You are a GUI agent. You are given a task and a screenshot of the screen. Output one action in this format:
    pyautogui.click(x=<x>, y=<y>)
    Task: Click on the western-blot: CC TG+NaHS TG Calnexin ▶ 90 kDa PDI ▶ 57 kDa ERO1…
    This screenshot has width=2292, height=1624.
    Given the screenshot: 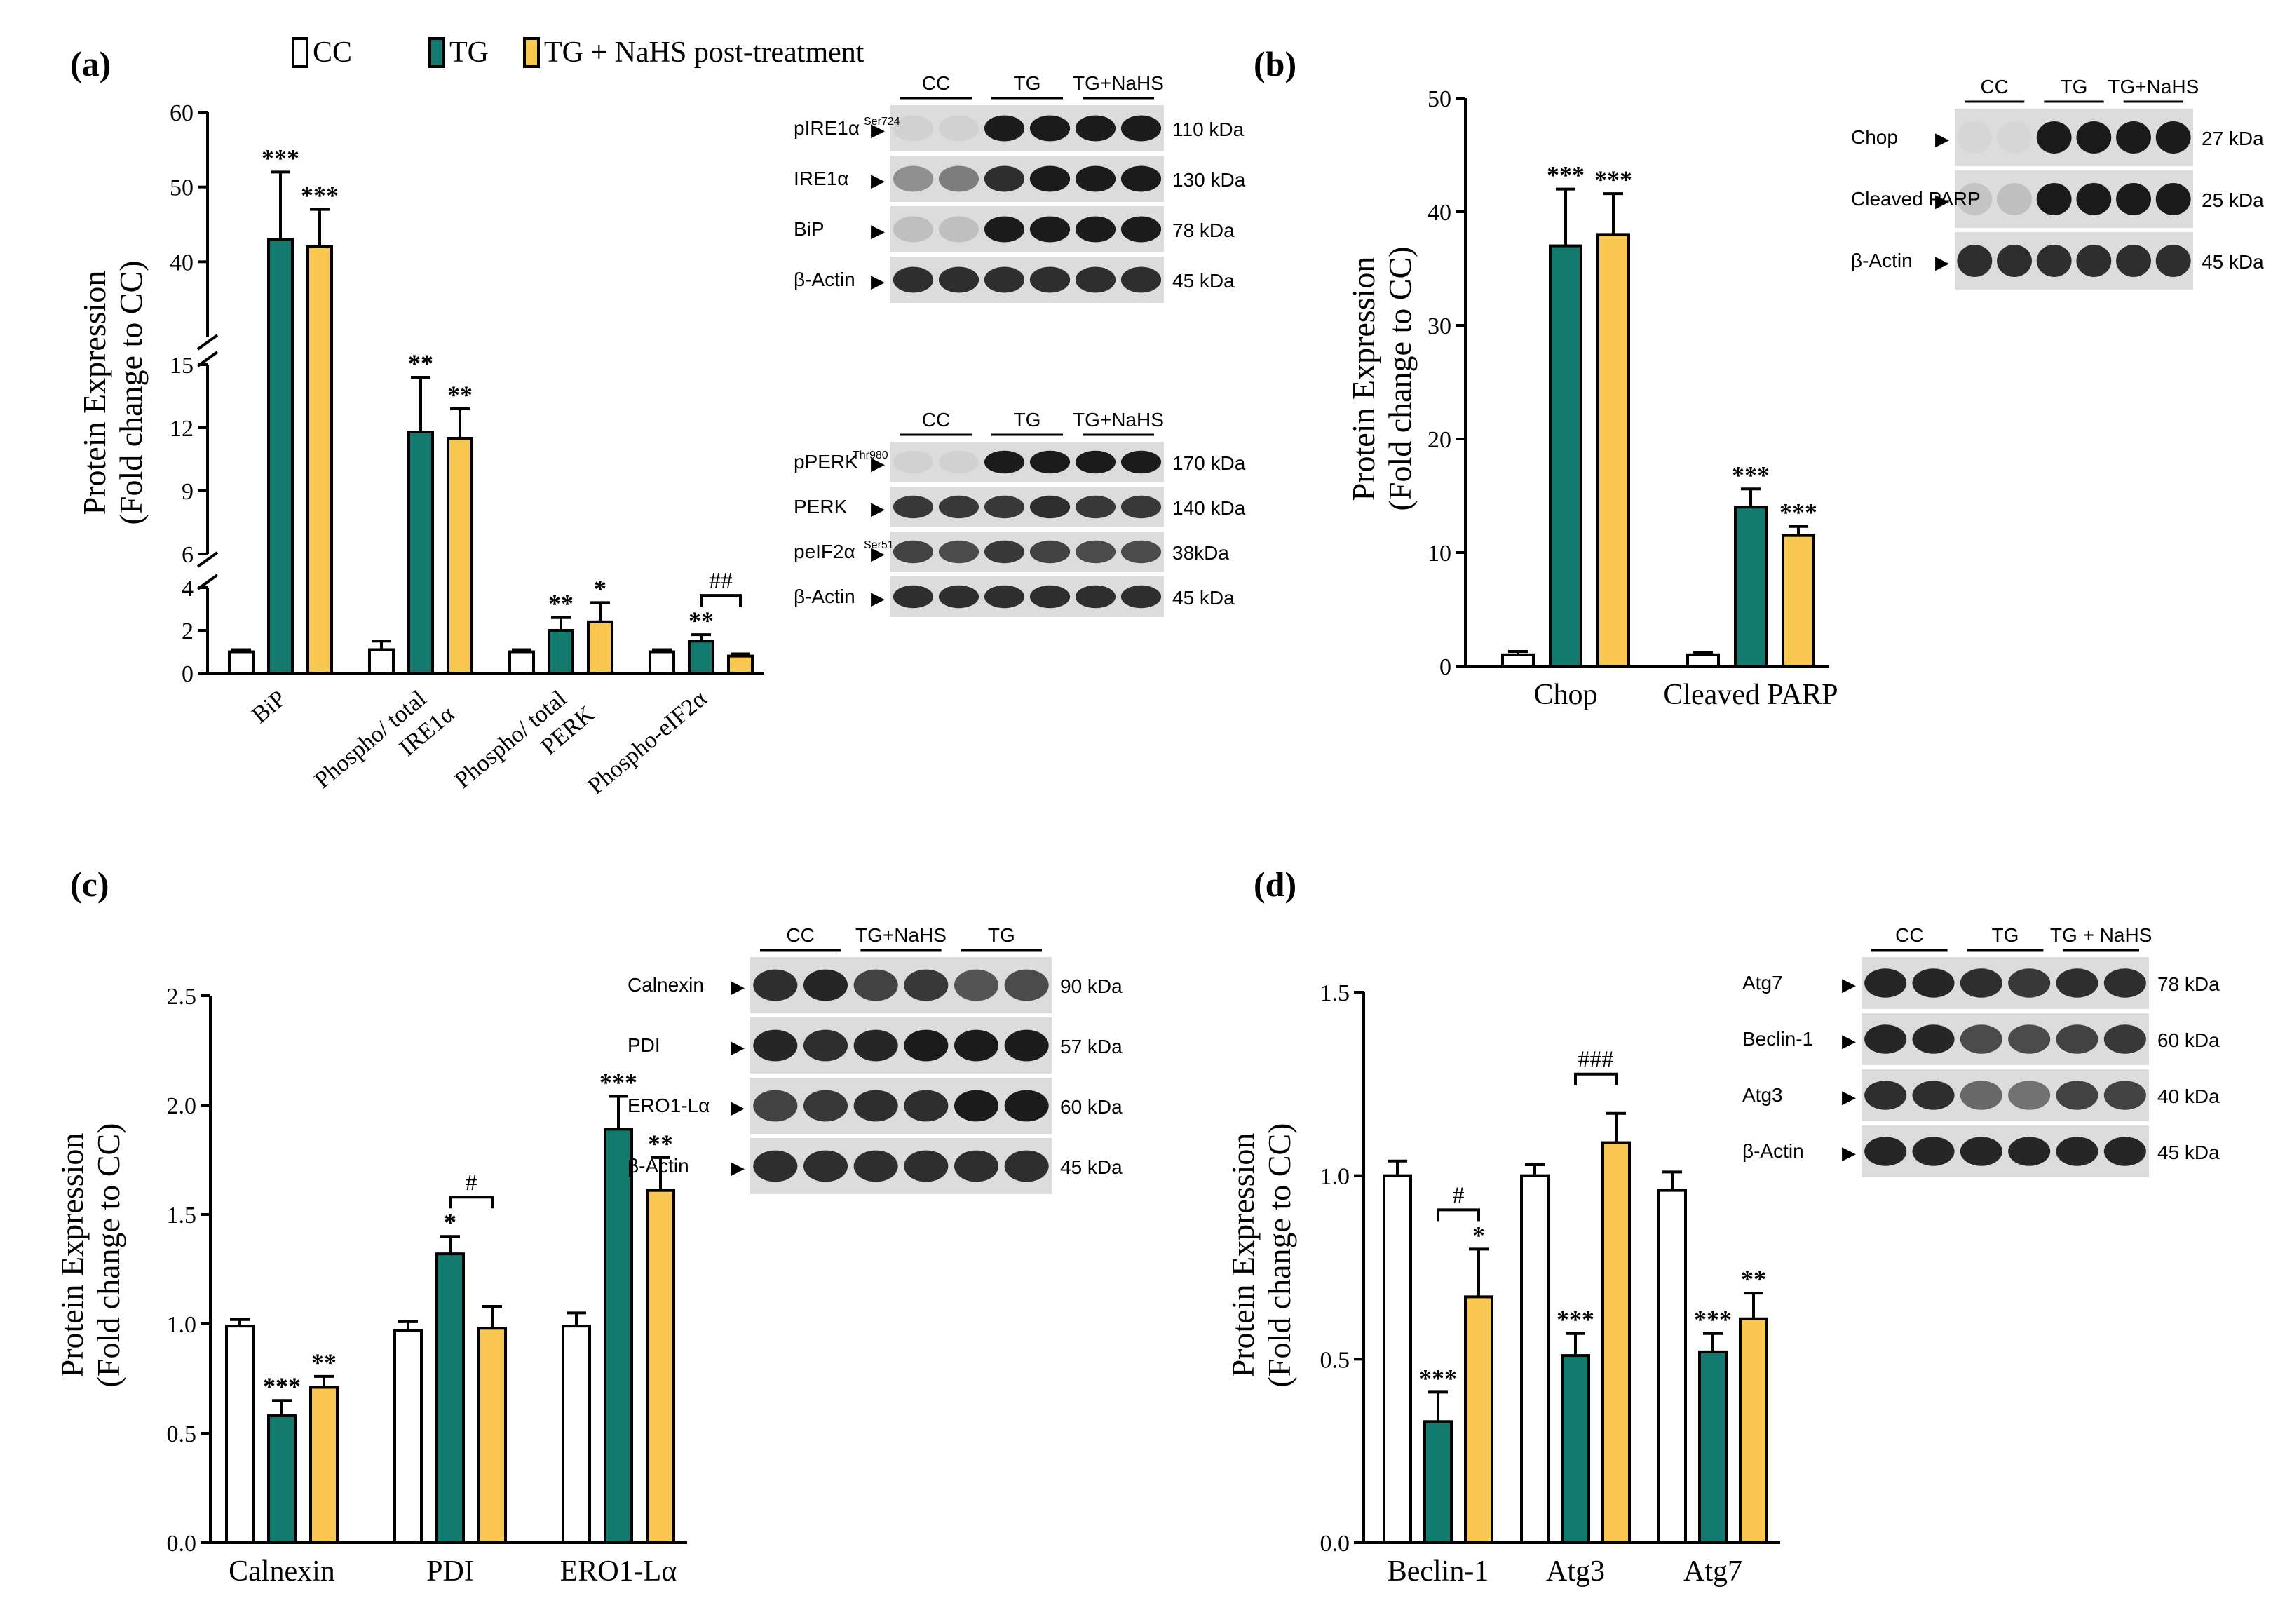 What is the action you would take?
    pyautogui.click(x=875, y=1059)
    